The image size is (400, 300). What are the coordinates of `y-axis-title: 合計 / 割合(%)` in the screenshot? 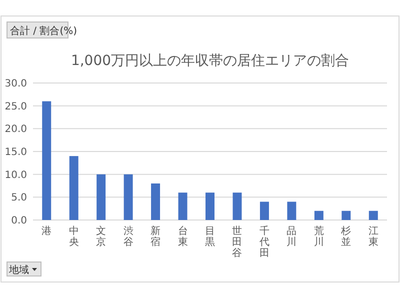 It's located at (44, 31).